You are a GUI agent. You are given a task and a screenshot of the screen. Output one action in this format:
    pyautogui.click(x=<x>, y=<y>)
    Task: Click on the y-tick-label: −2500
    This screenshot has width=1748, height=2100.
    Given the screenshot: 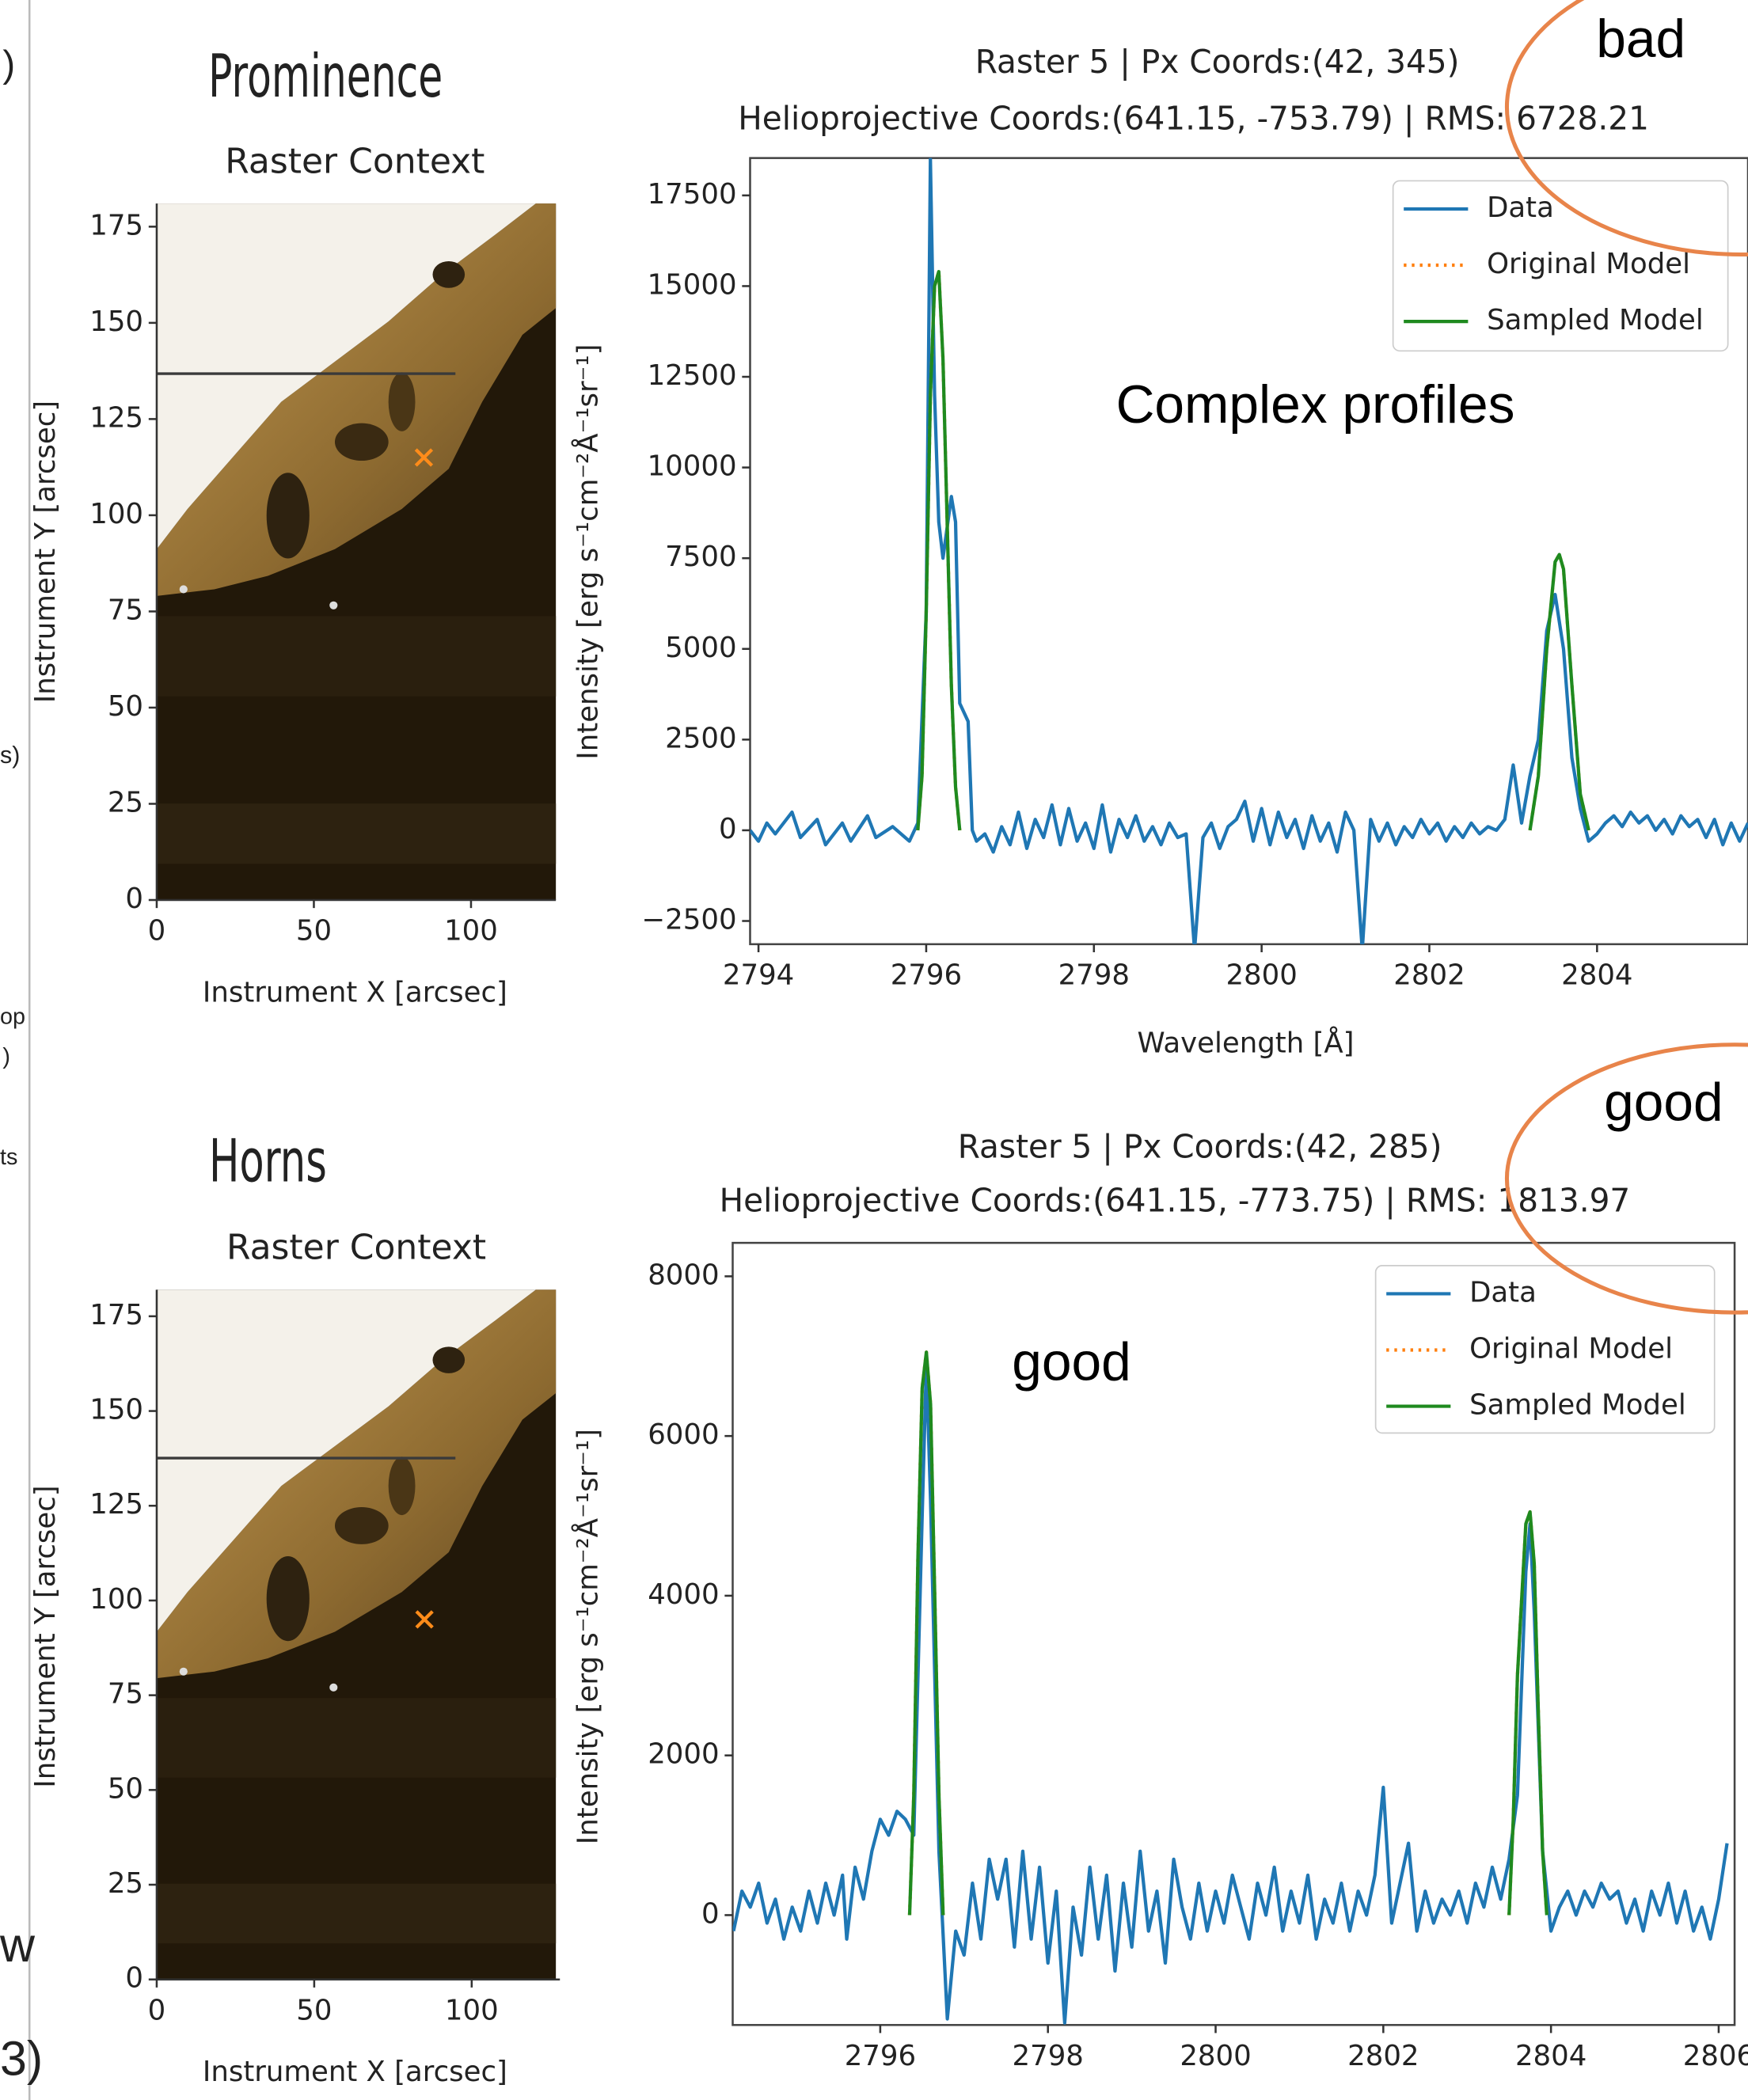 What is the action you would take?
    pyautogui.click(x=688, y=920)
    